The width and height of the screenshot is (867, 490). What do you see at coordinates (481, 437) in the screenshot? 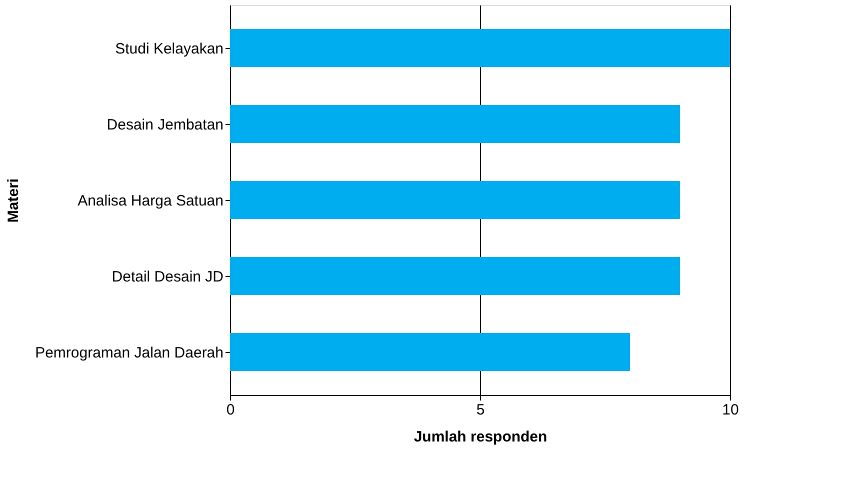
I see `x-axis-title: Jumlah responden` at bounding box center [481, 437].